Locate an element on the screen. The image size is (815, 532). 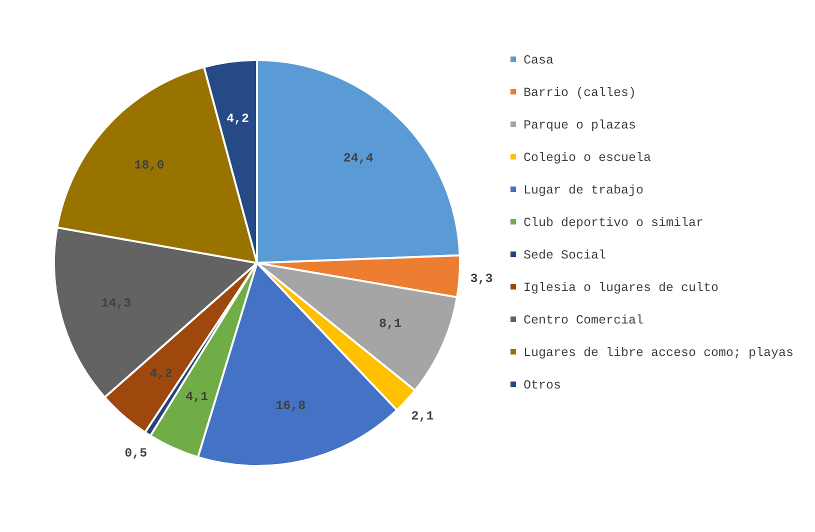
legend-label: Barrio (calles) is located at coordinates (580, 93).